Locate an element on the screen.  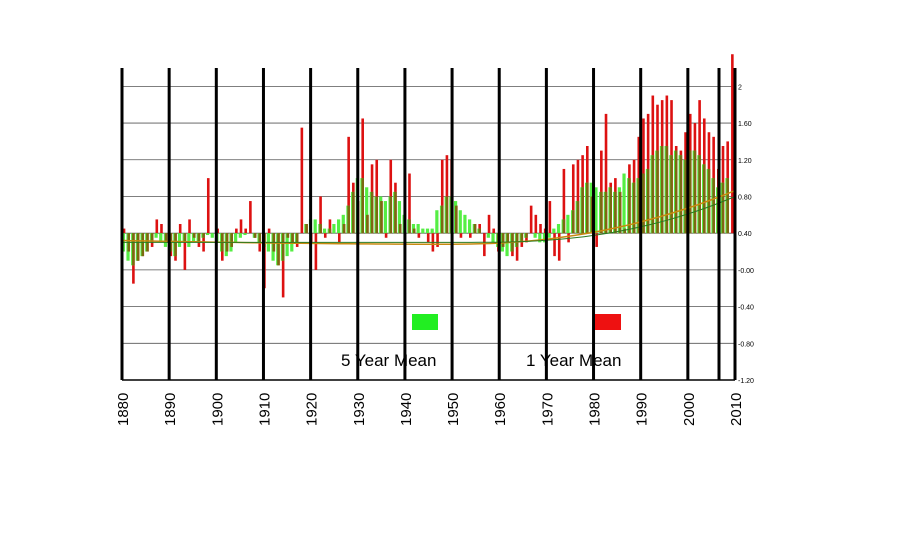
legend: 5 Year Mean 1 Year Mean is located at coordinates (481, 342).